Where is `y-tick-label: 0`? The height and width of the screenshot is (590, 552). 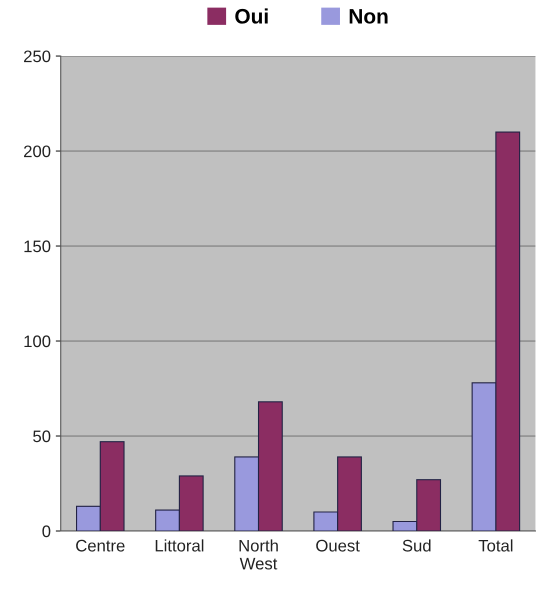
y-tick-label: 0 is located at coordinates (46, 531).